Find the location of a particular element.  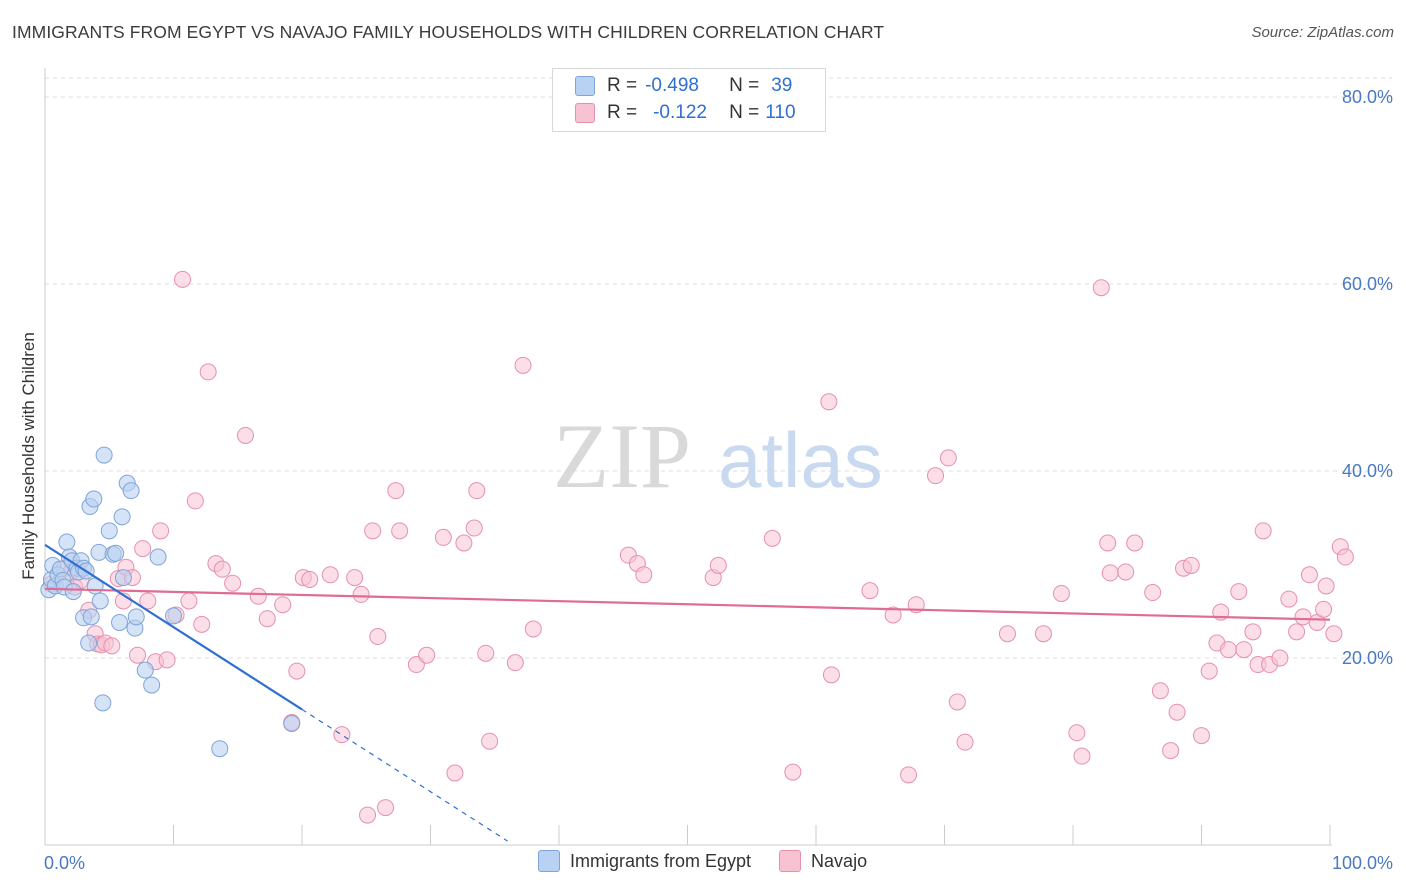

y-tick-label-80: 80.0% is located at coordinates (1367, 97).